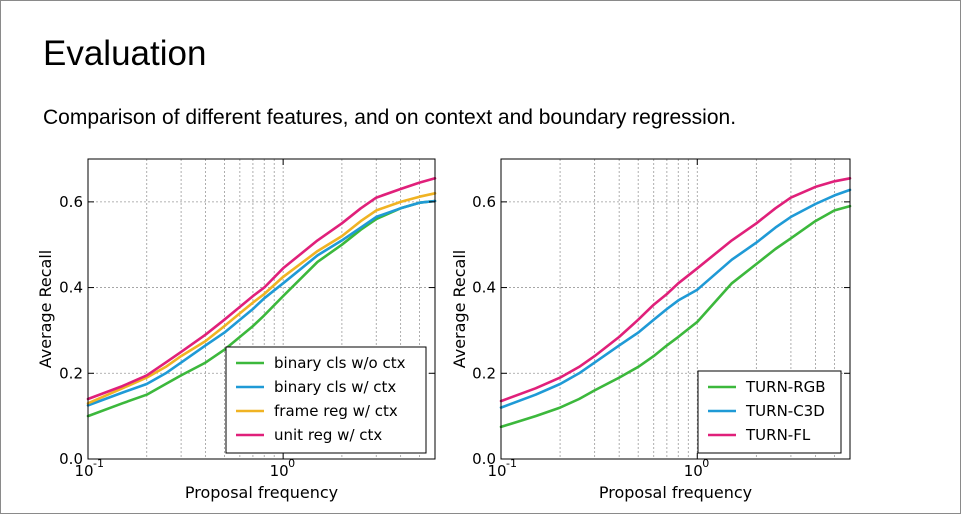  Describe the element at coordinates (261, 492) in the screenshot. I see `chart-left-xlabel: Proposal frequency` at that location.